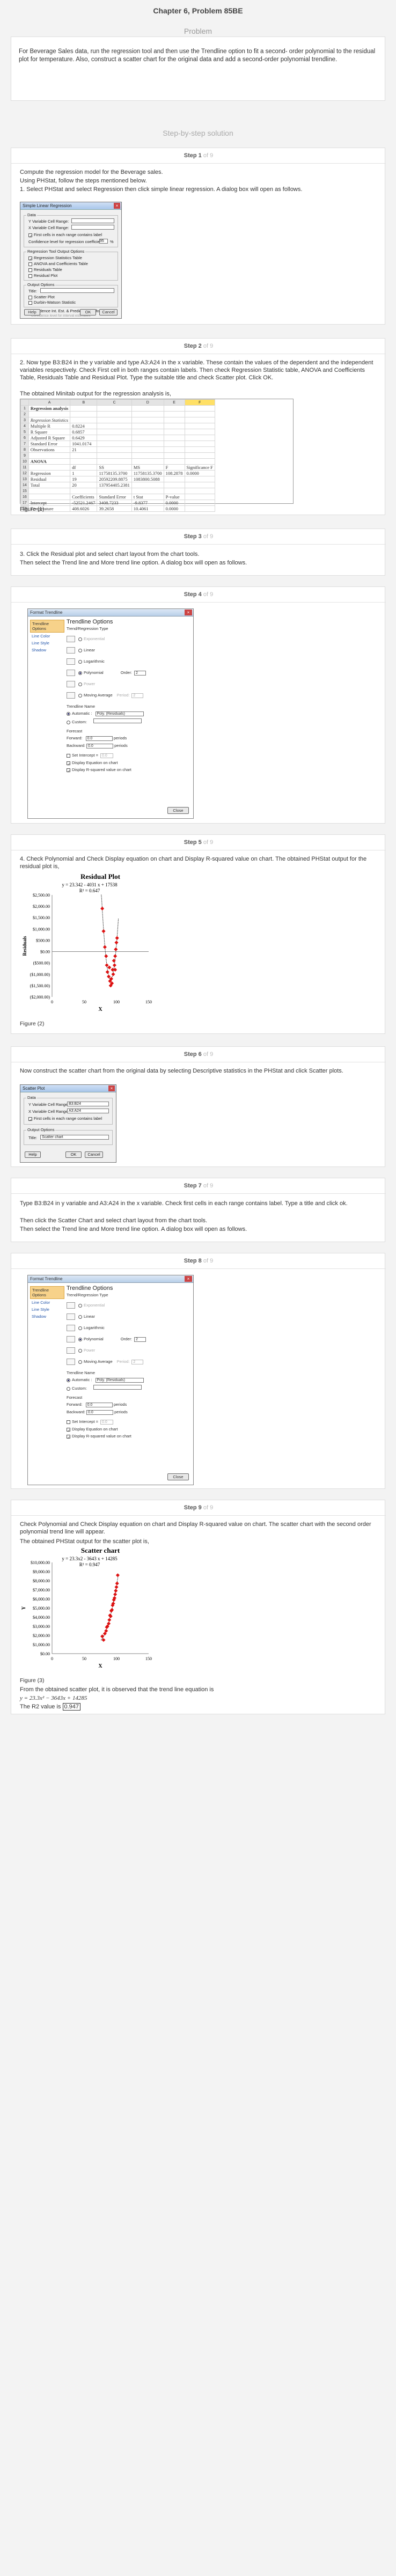  What do you see at coordinates (52, 302) in the screenshot?
I see `s2: Durbin-Watson Statistic` at bounding box center [52, 302].